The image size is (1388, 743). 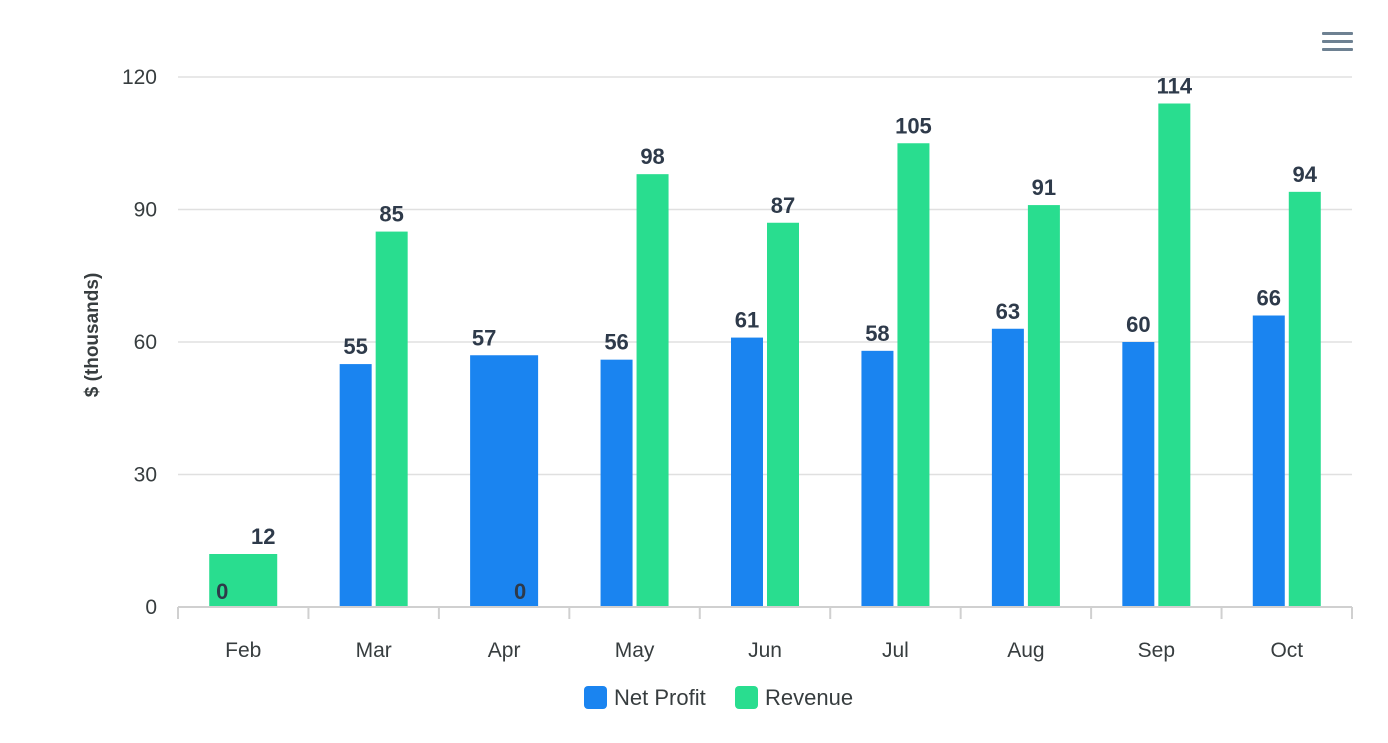 I want to click on x-tick-label: Oct, so click(x=1286, y=650).